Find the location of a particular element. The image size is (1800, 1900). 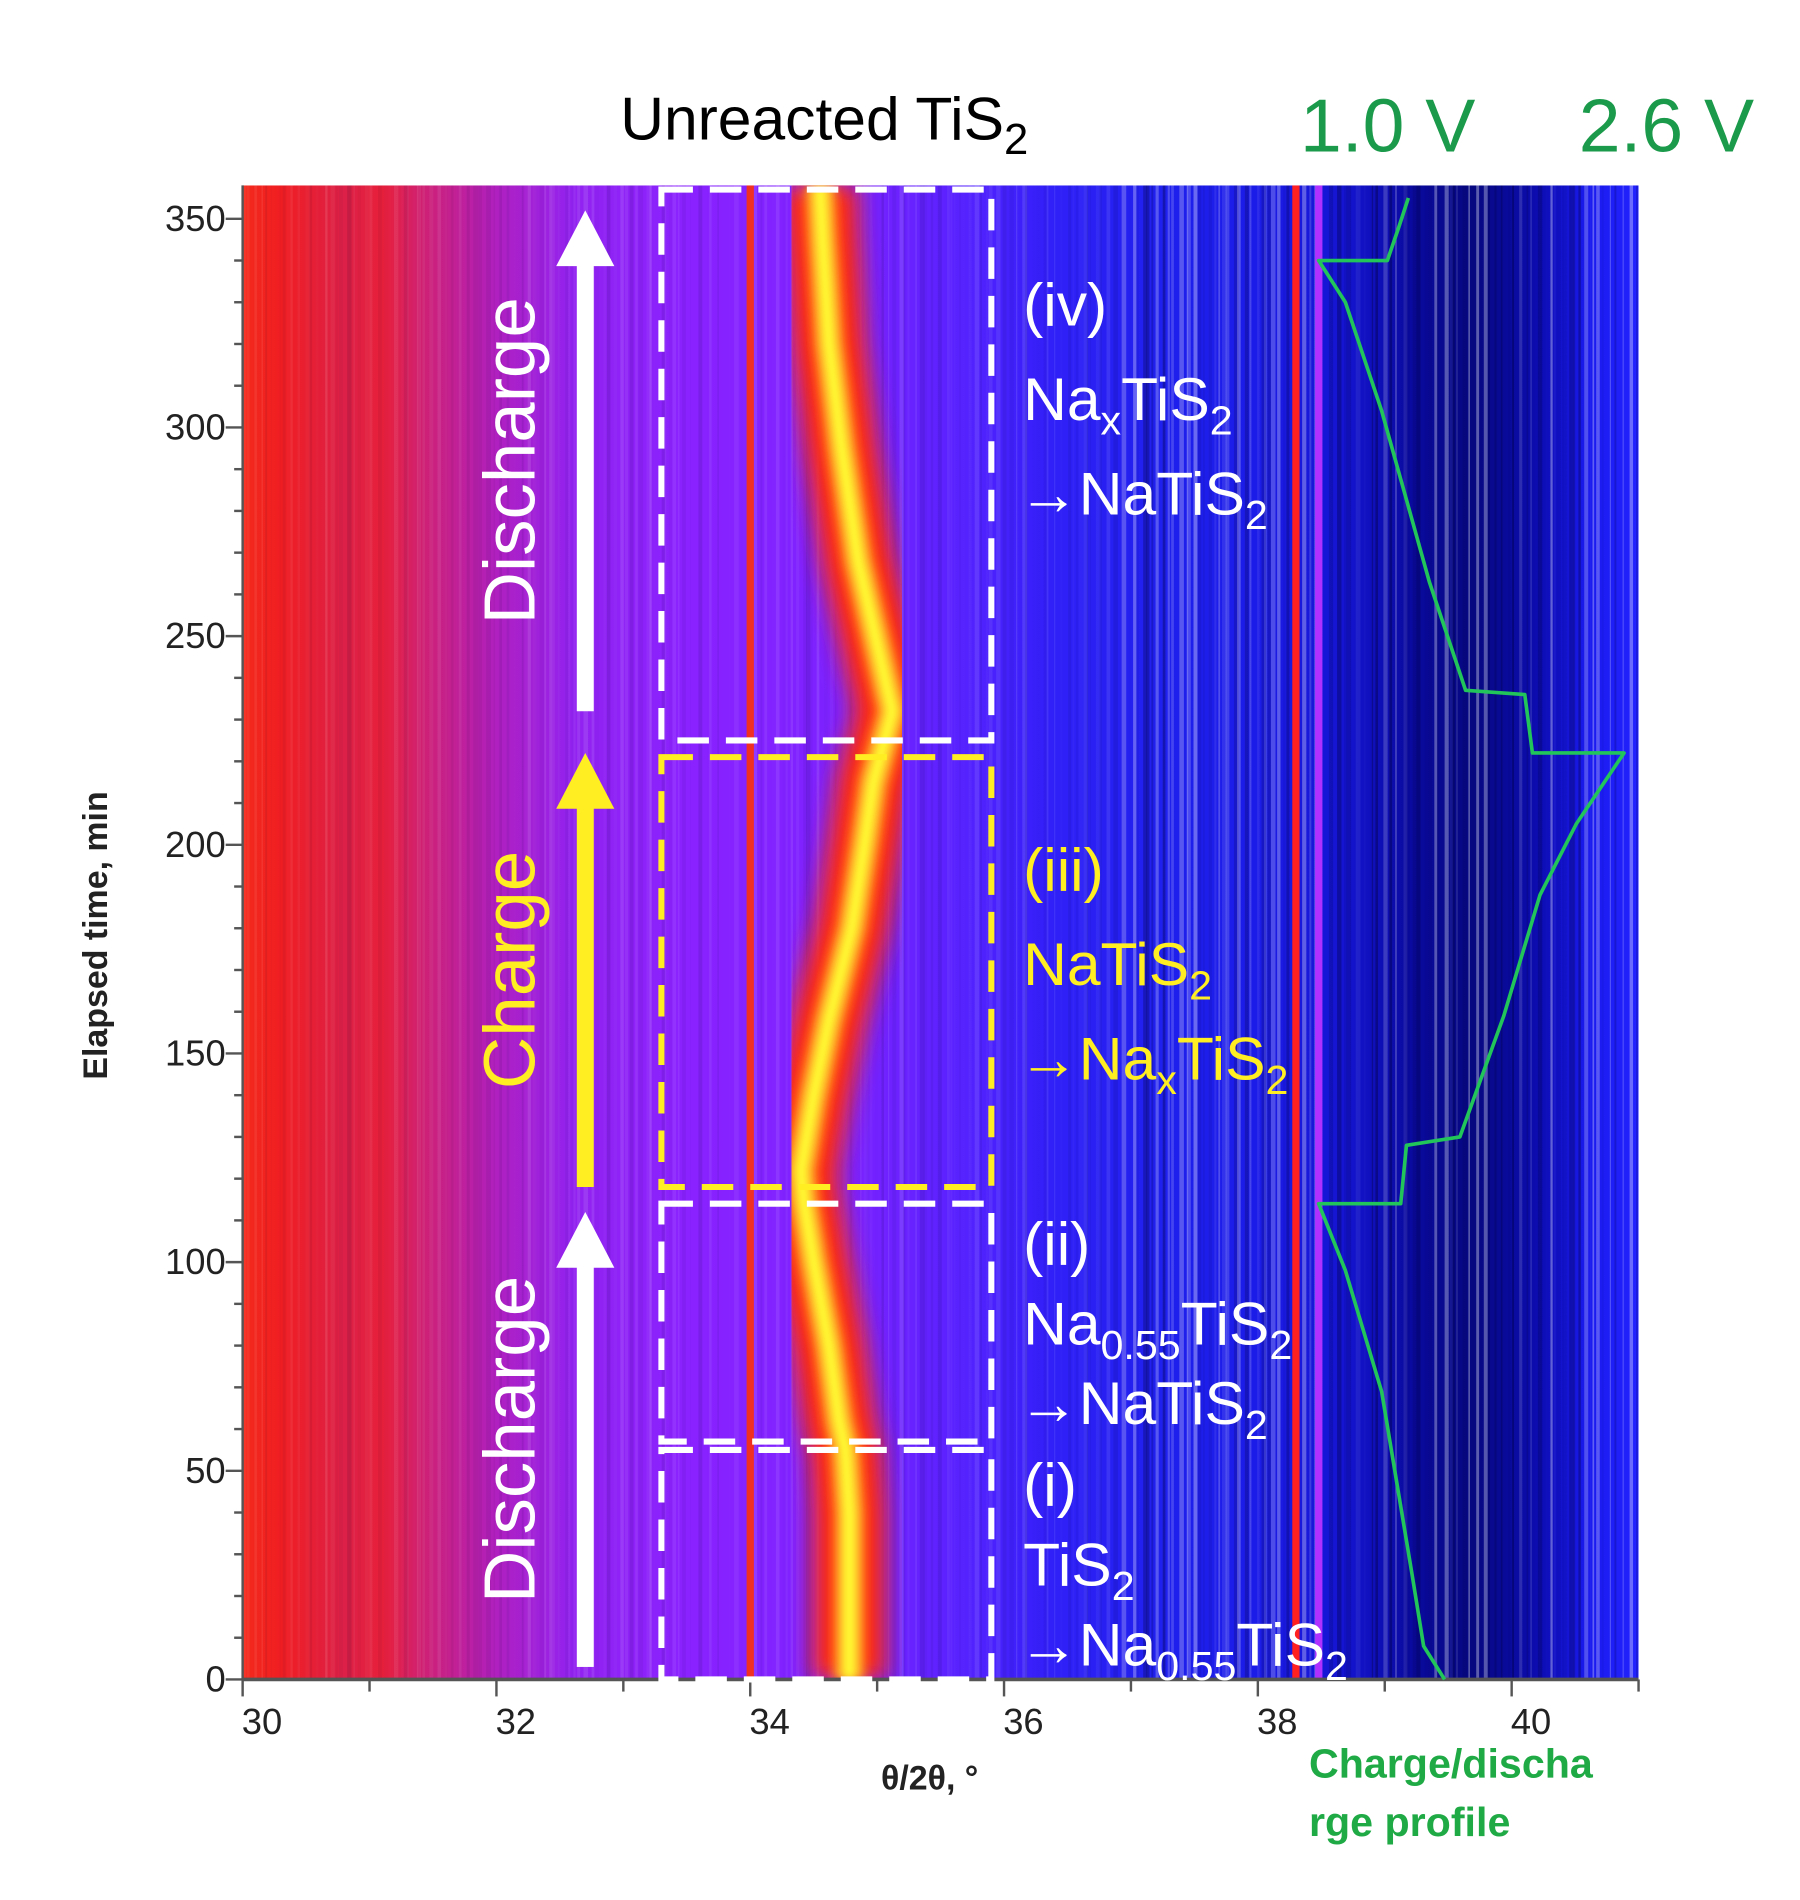

subscript: x is located at coordinates (1166, 1080).